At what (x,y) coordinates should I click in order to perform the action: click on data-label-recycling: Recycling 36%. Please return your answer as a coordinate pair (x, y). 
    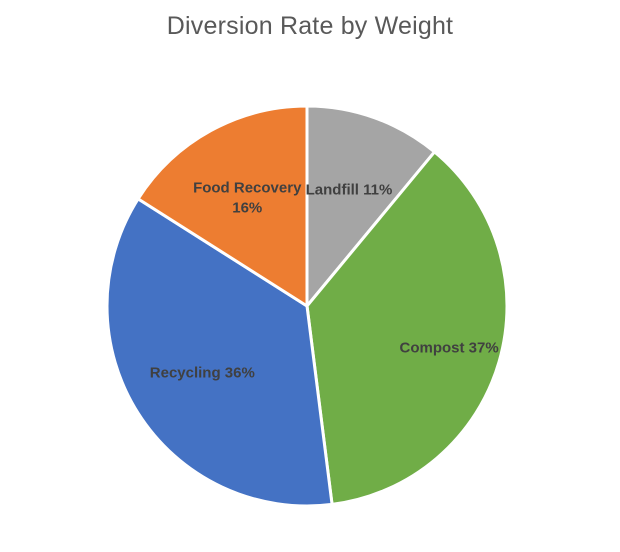
    Looking at the image, I should click on (202, 372).